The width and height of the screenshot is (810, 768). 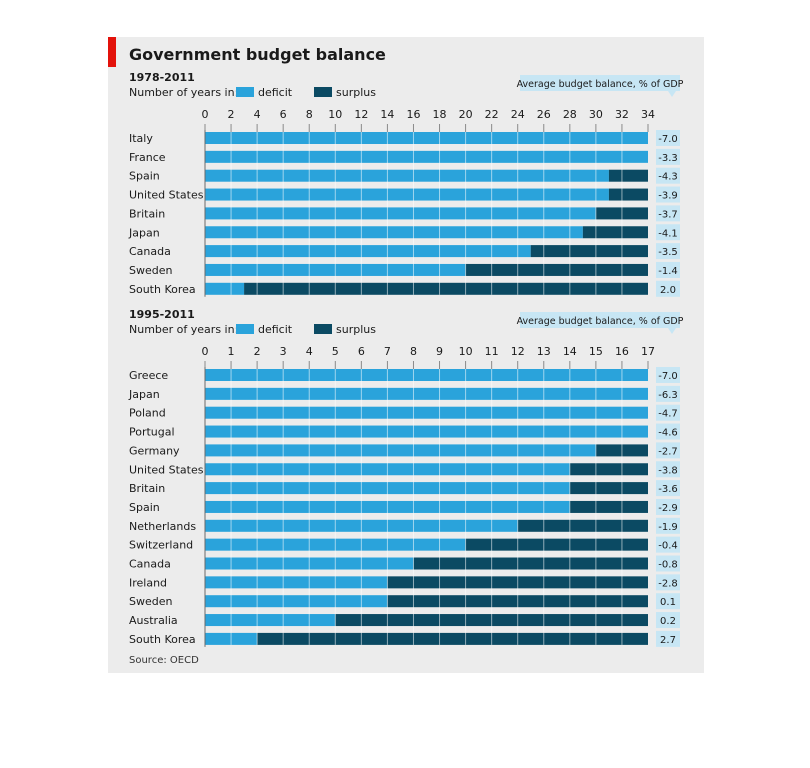 What do you see at coordinates (596, 114) in the screenshot?
I see `tick-label: 30` at bounding box center [596, 114].